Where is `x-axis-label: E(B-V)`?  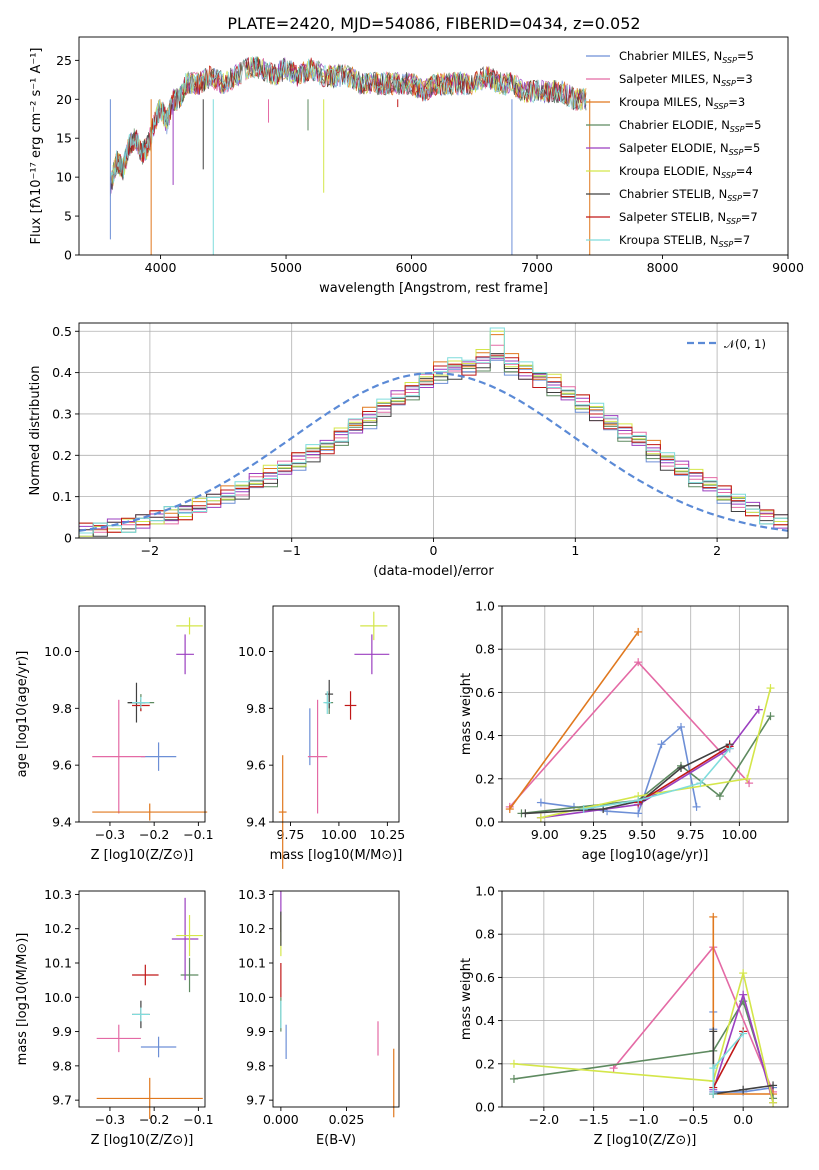
x-axis-label: E(B-V) is located at coordinates (336, 1140).